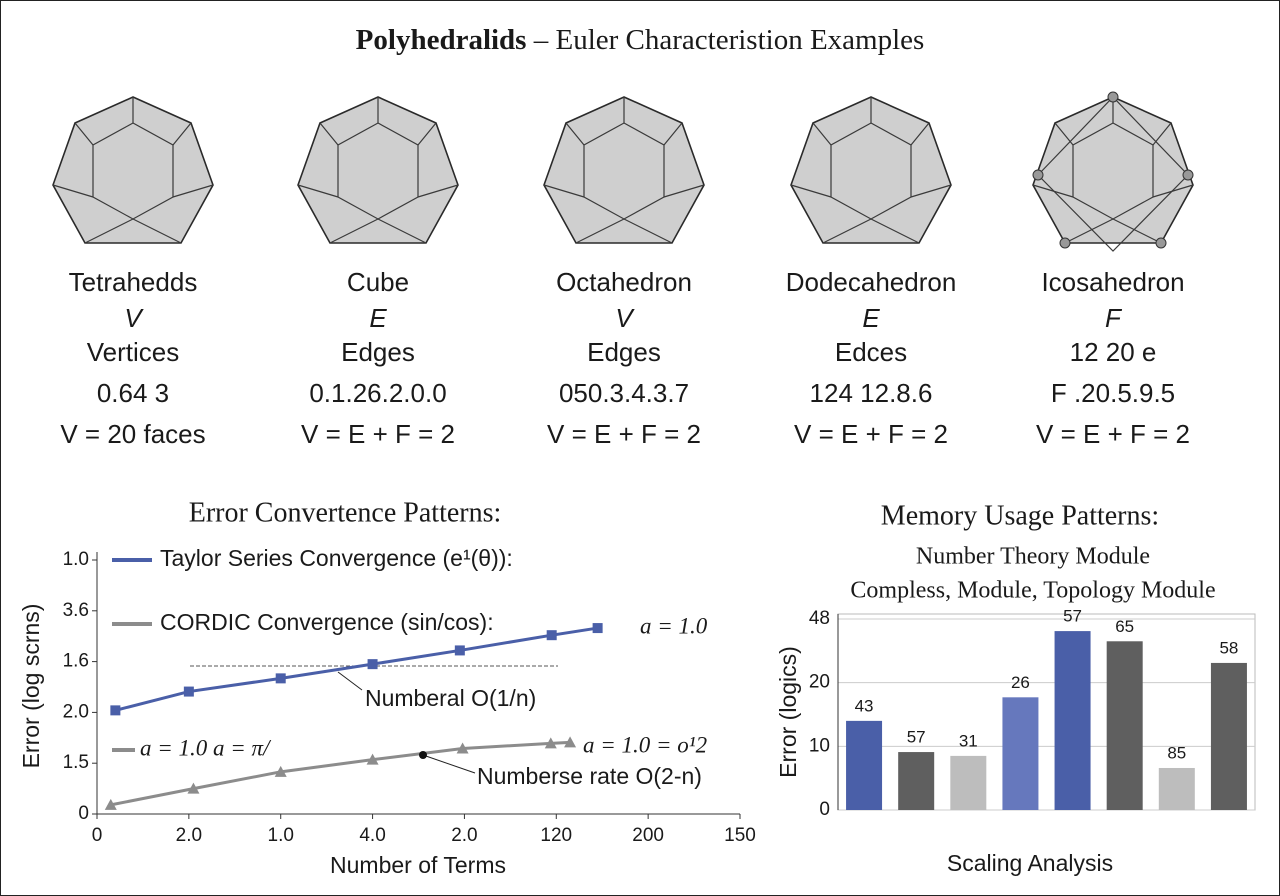 This screenshot has width=1280, height=896. What do you see at coordinates (378, 282) in the screenshot?
I see `polyhedron-name: Cube` at bounding box center [378, 282].